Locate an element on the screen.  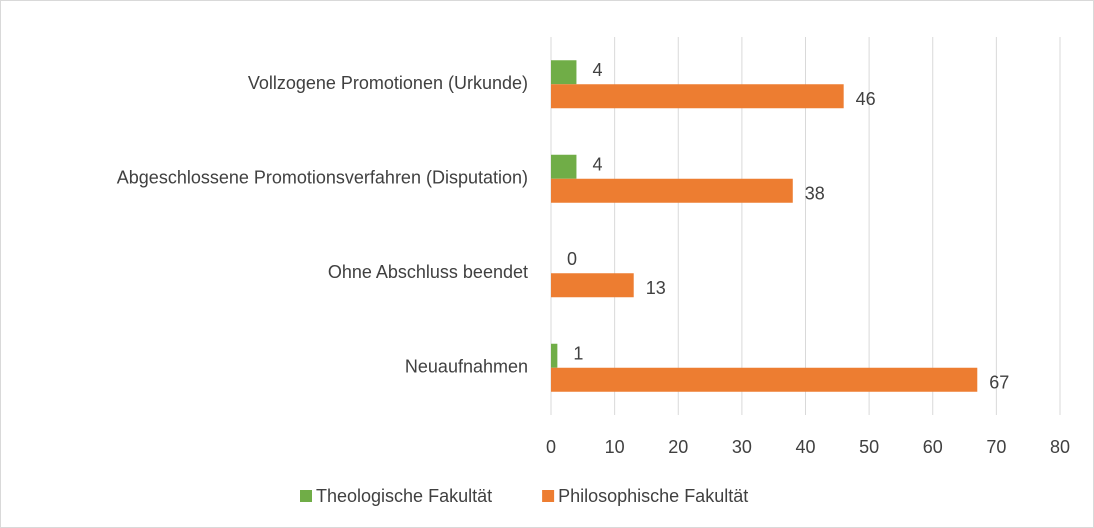
x-tick-label: 10 is located at coordinates (615, 447).